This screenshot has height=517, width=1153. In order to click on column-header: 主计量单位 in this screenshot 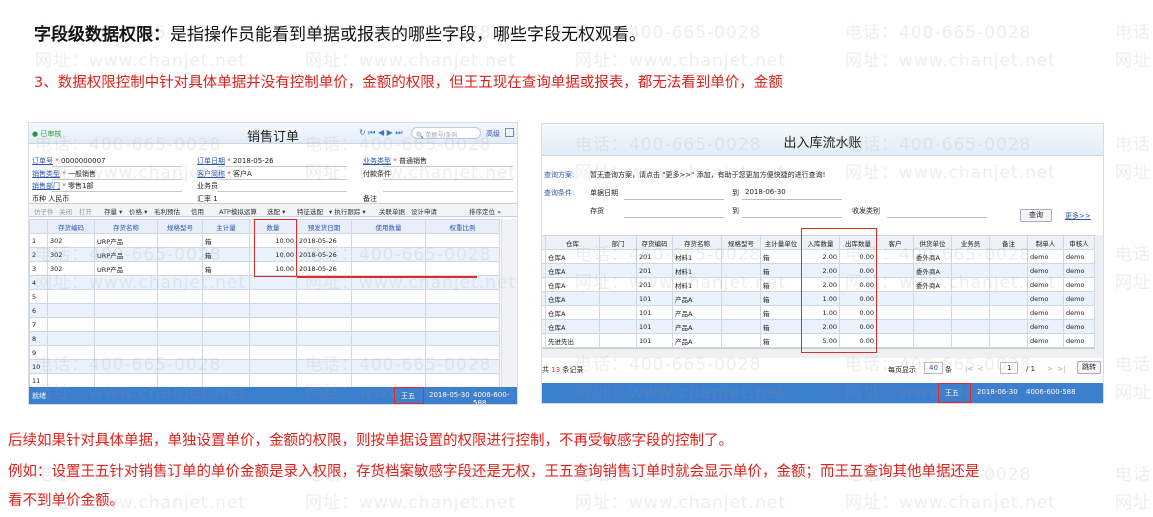, I will do `click(781, 242)`.